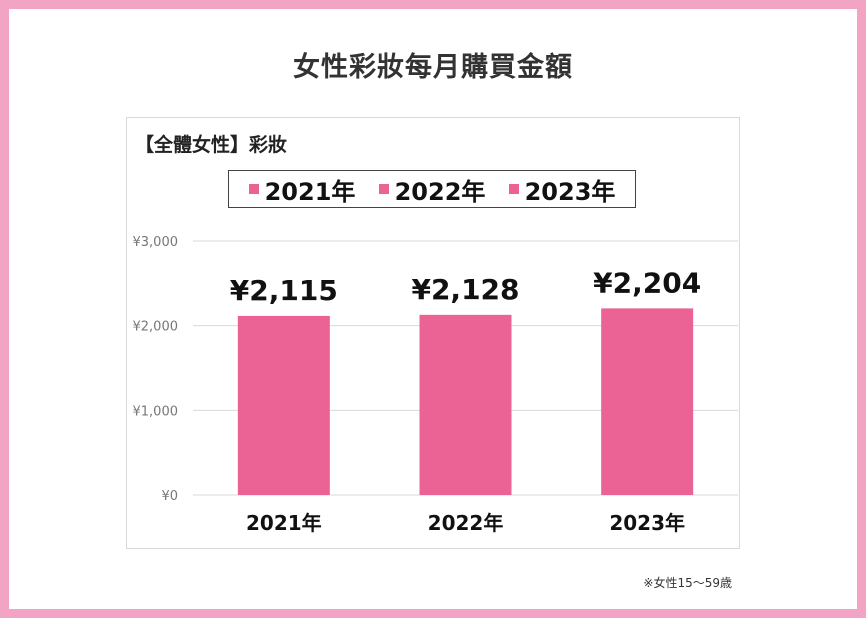 The height and width of the screenshot is (618, 866). I want to click on legend-item-2022: 2022年, so click(432, 189).